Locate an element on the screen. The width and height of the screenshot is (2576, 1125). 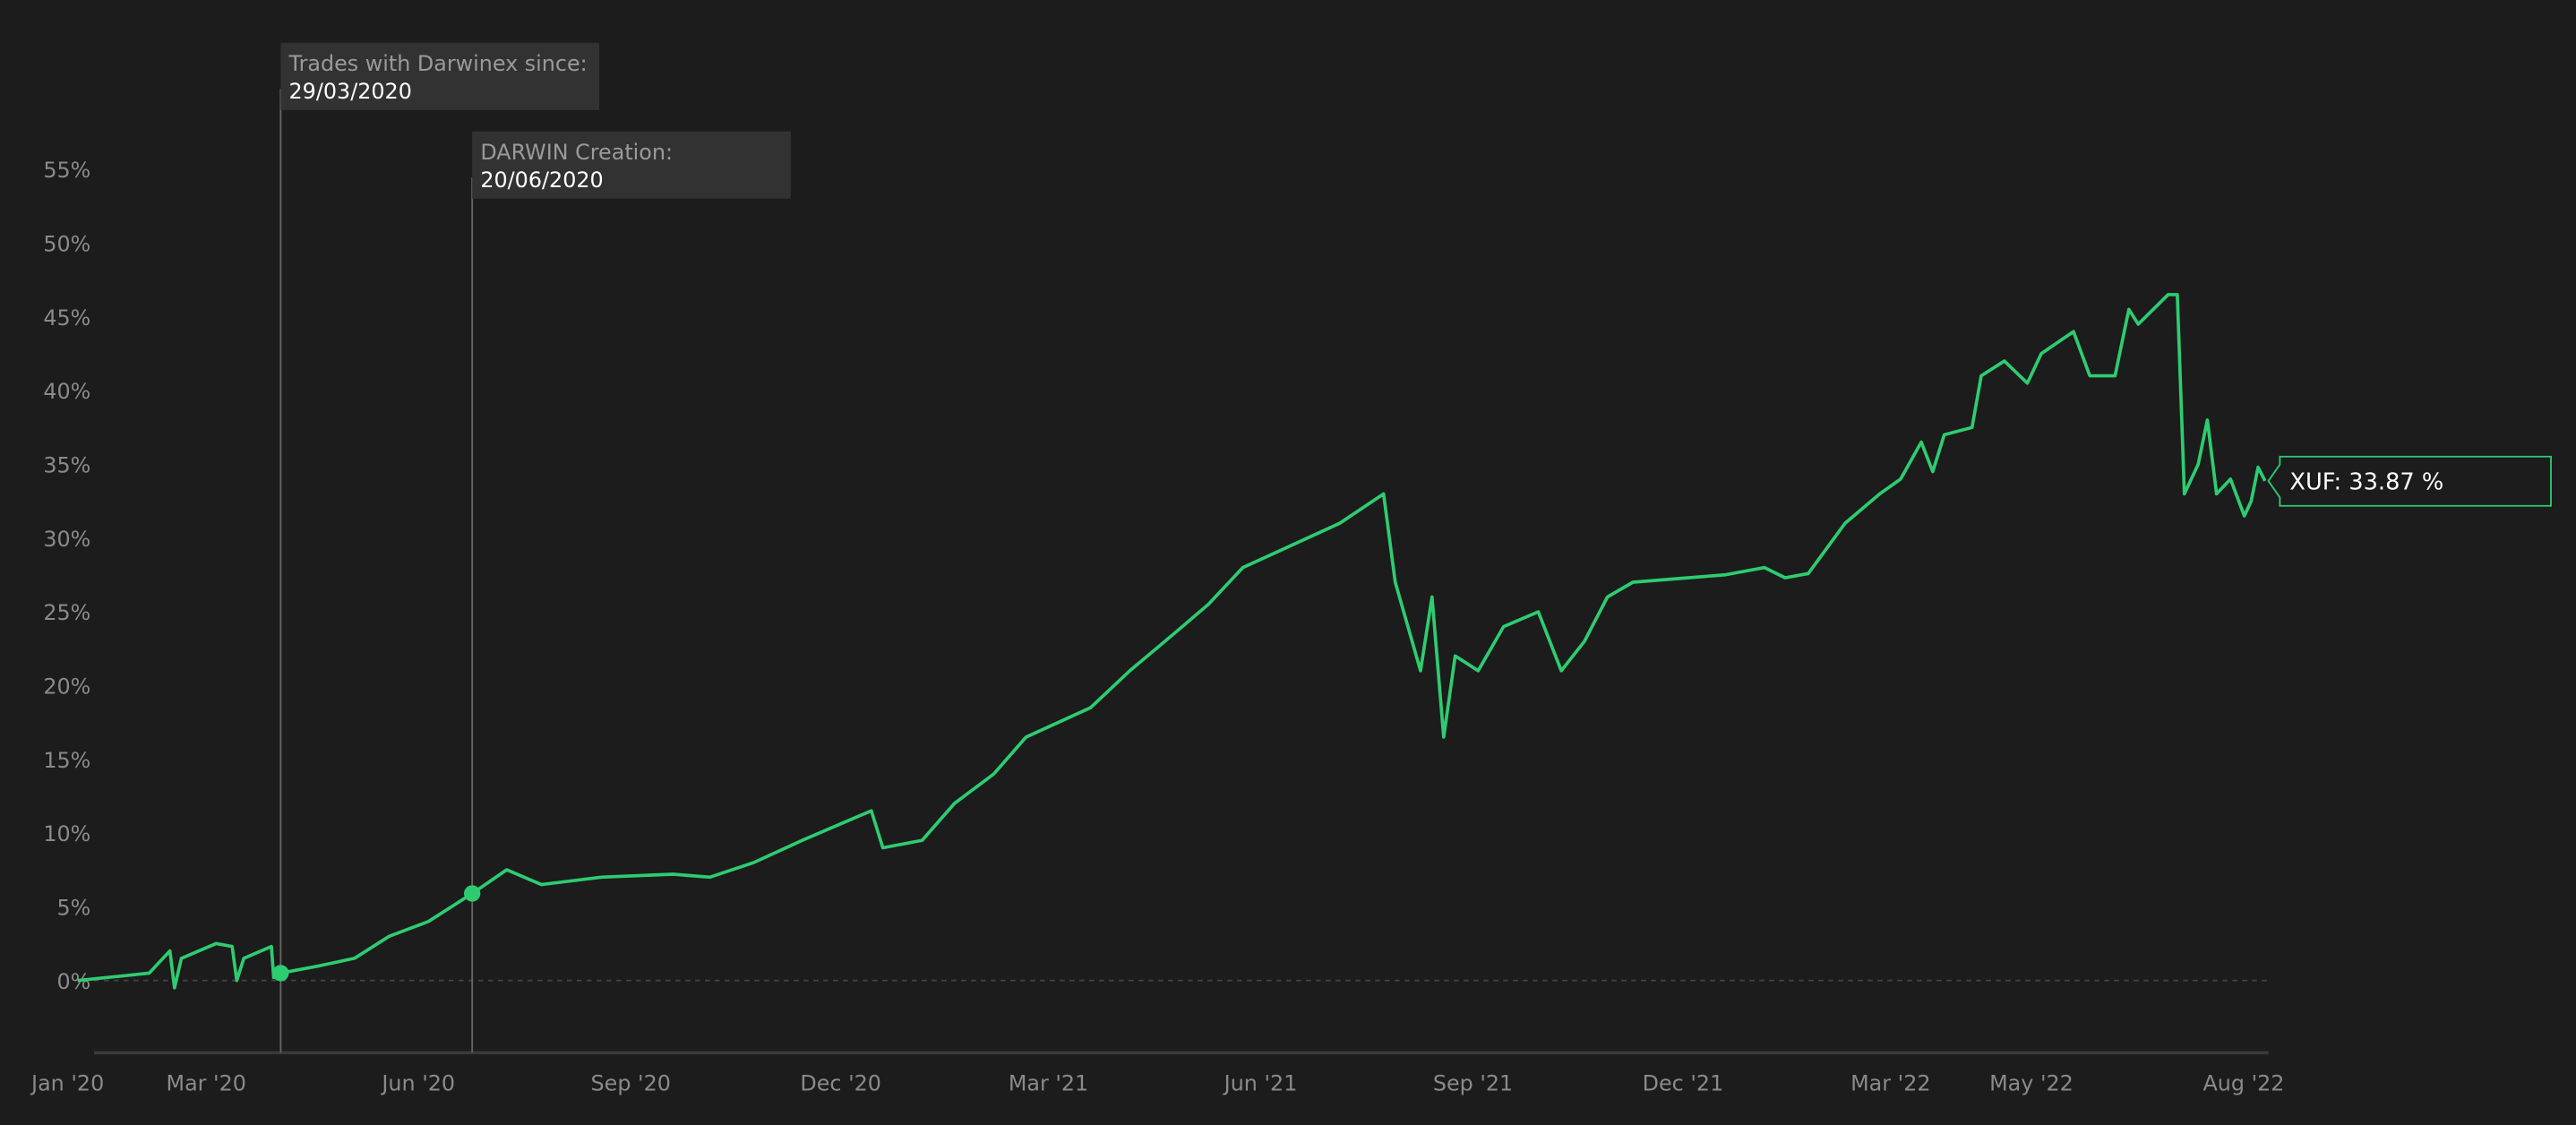
y-tick-label: 55% is located at coordinates (66, 170).